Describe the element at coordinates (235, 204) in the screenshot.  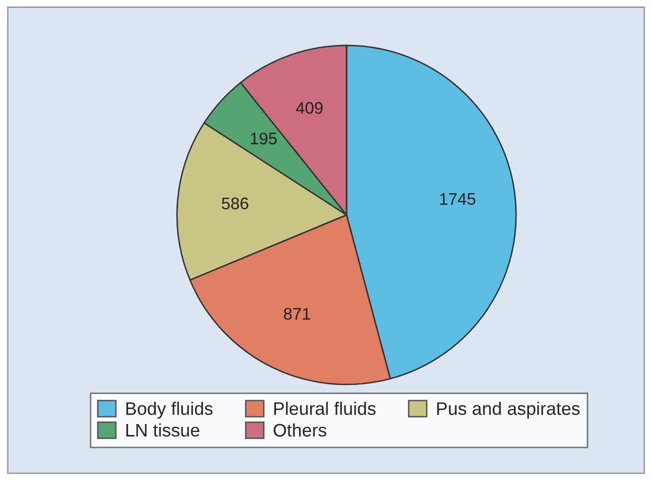
I see `data-label: 586` at that location.